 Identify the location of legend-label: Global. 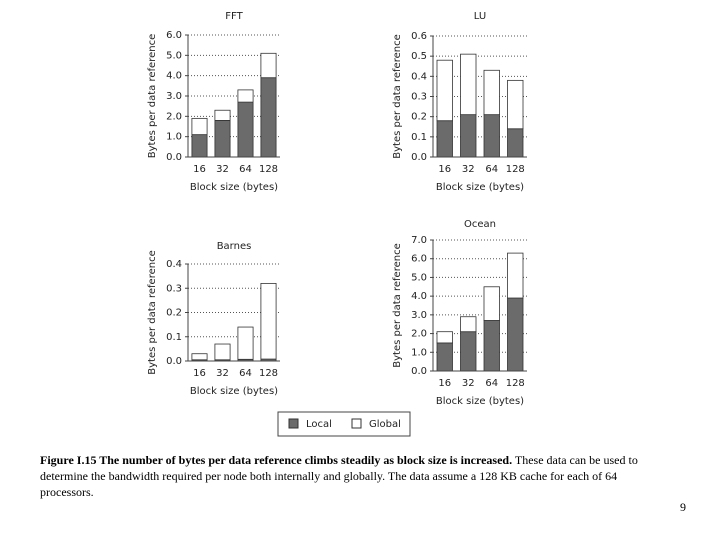
(385, 424).